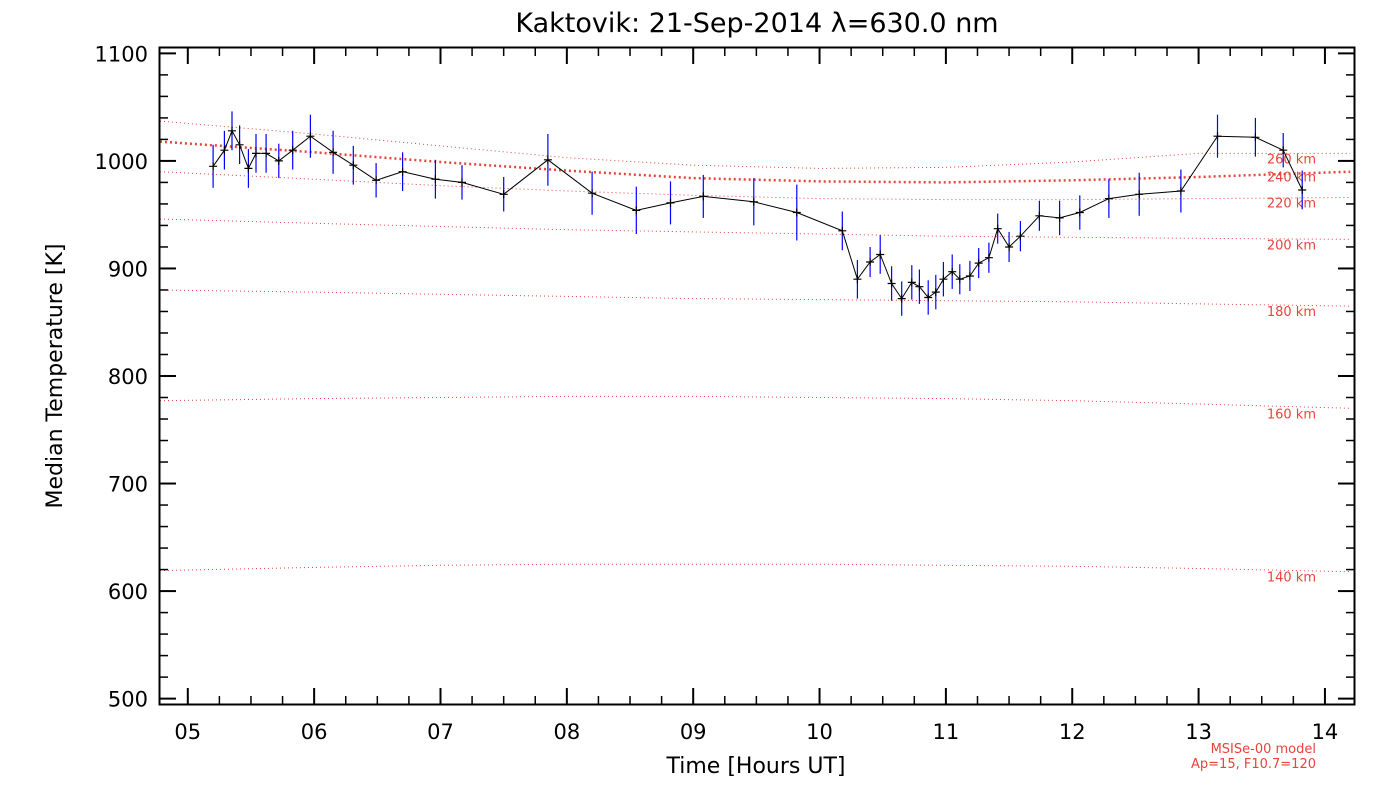  Describe the element at coordinates (755, 162) in the screenshot. I see `model-curve-240-km` at that location.